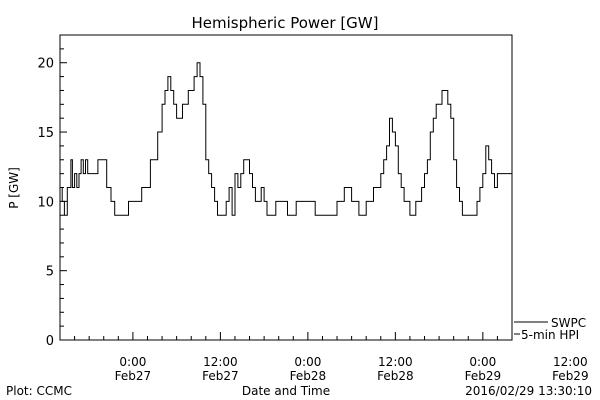  Describe the element at coordinates (45, 202) in the screenshot. I see `y-tick-label: 10` at that location.